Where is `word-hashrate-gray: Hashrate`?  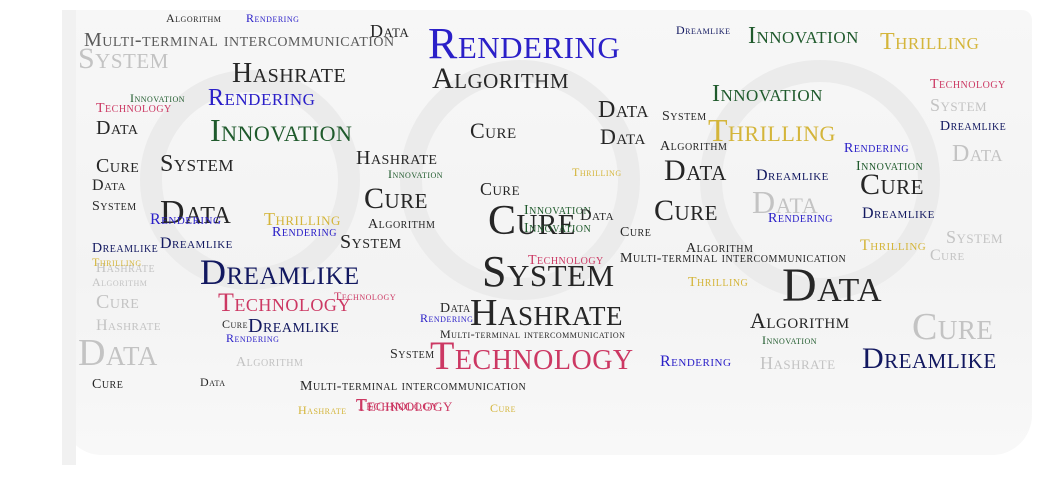
word-hashrate-gray: Hashrate is located at coordinates (798, 363).